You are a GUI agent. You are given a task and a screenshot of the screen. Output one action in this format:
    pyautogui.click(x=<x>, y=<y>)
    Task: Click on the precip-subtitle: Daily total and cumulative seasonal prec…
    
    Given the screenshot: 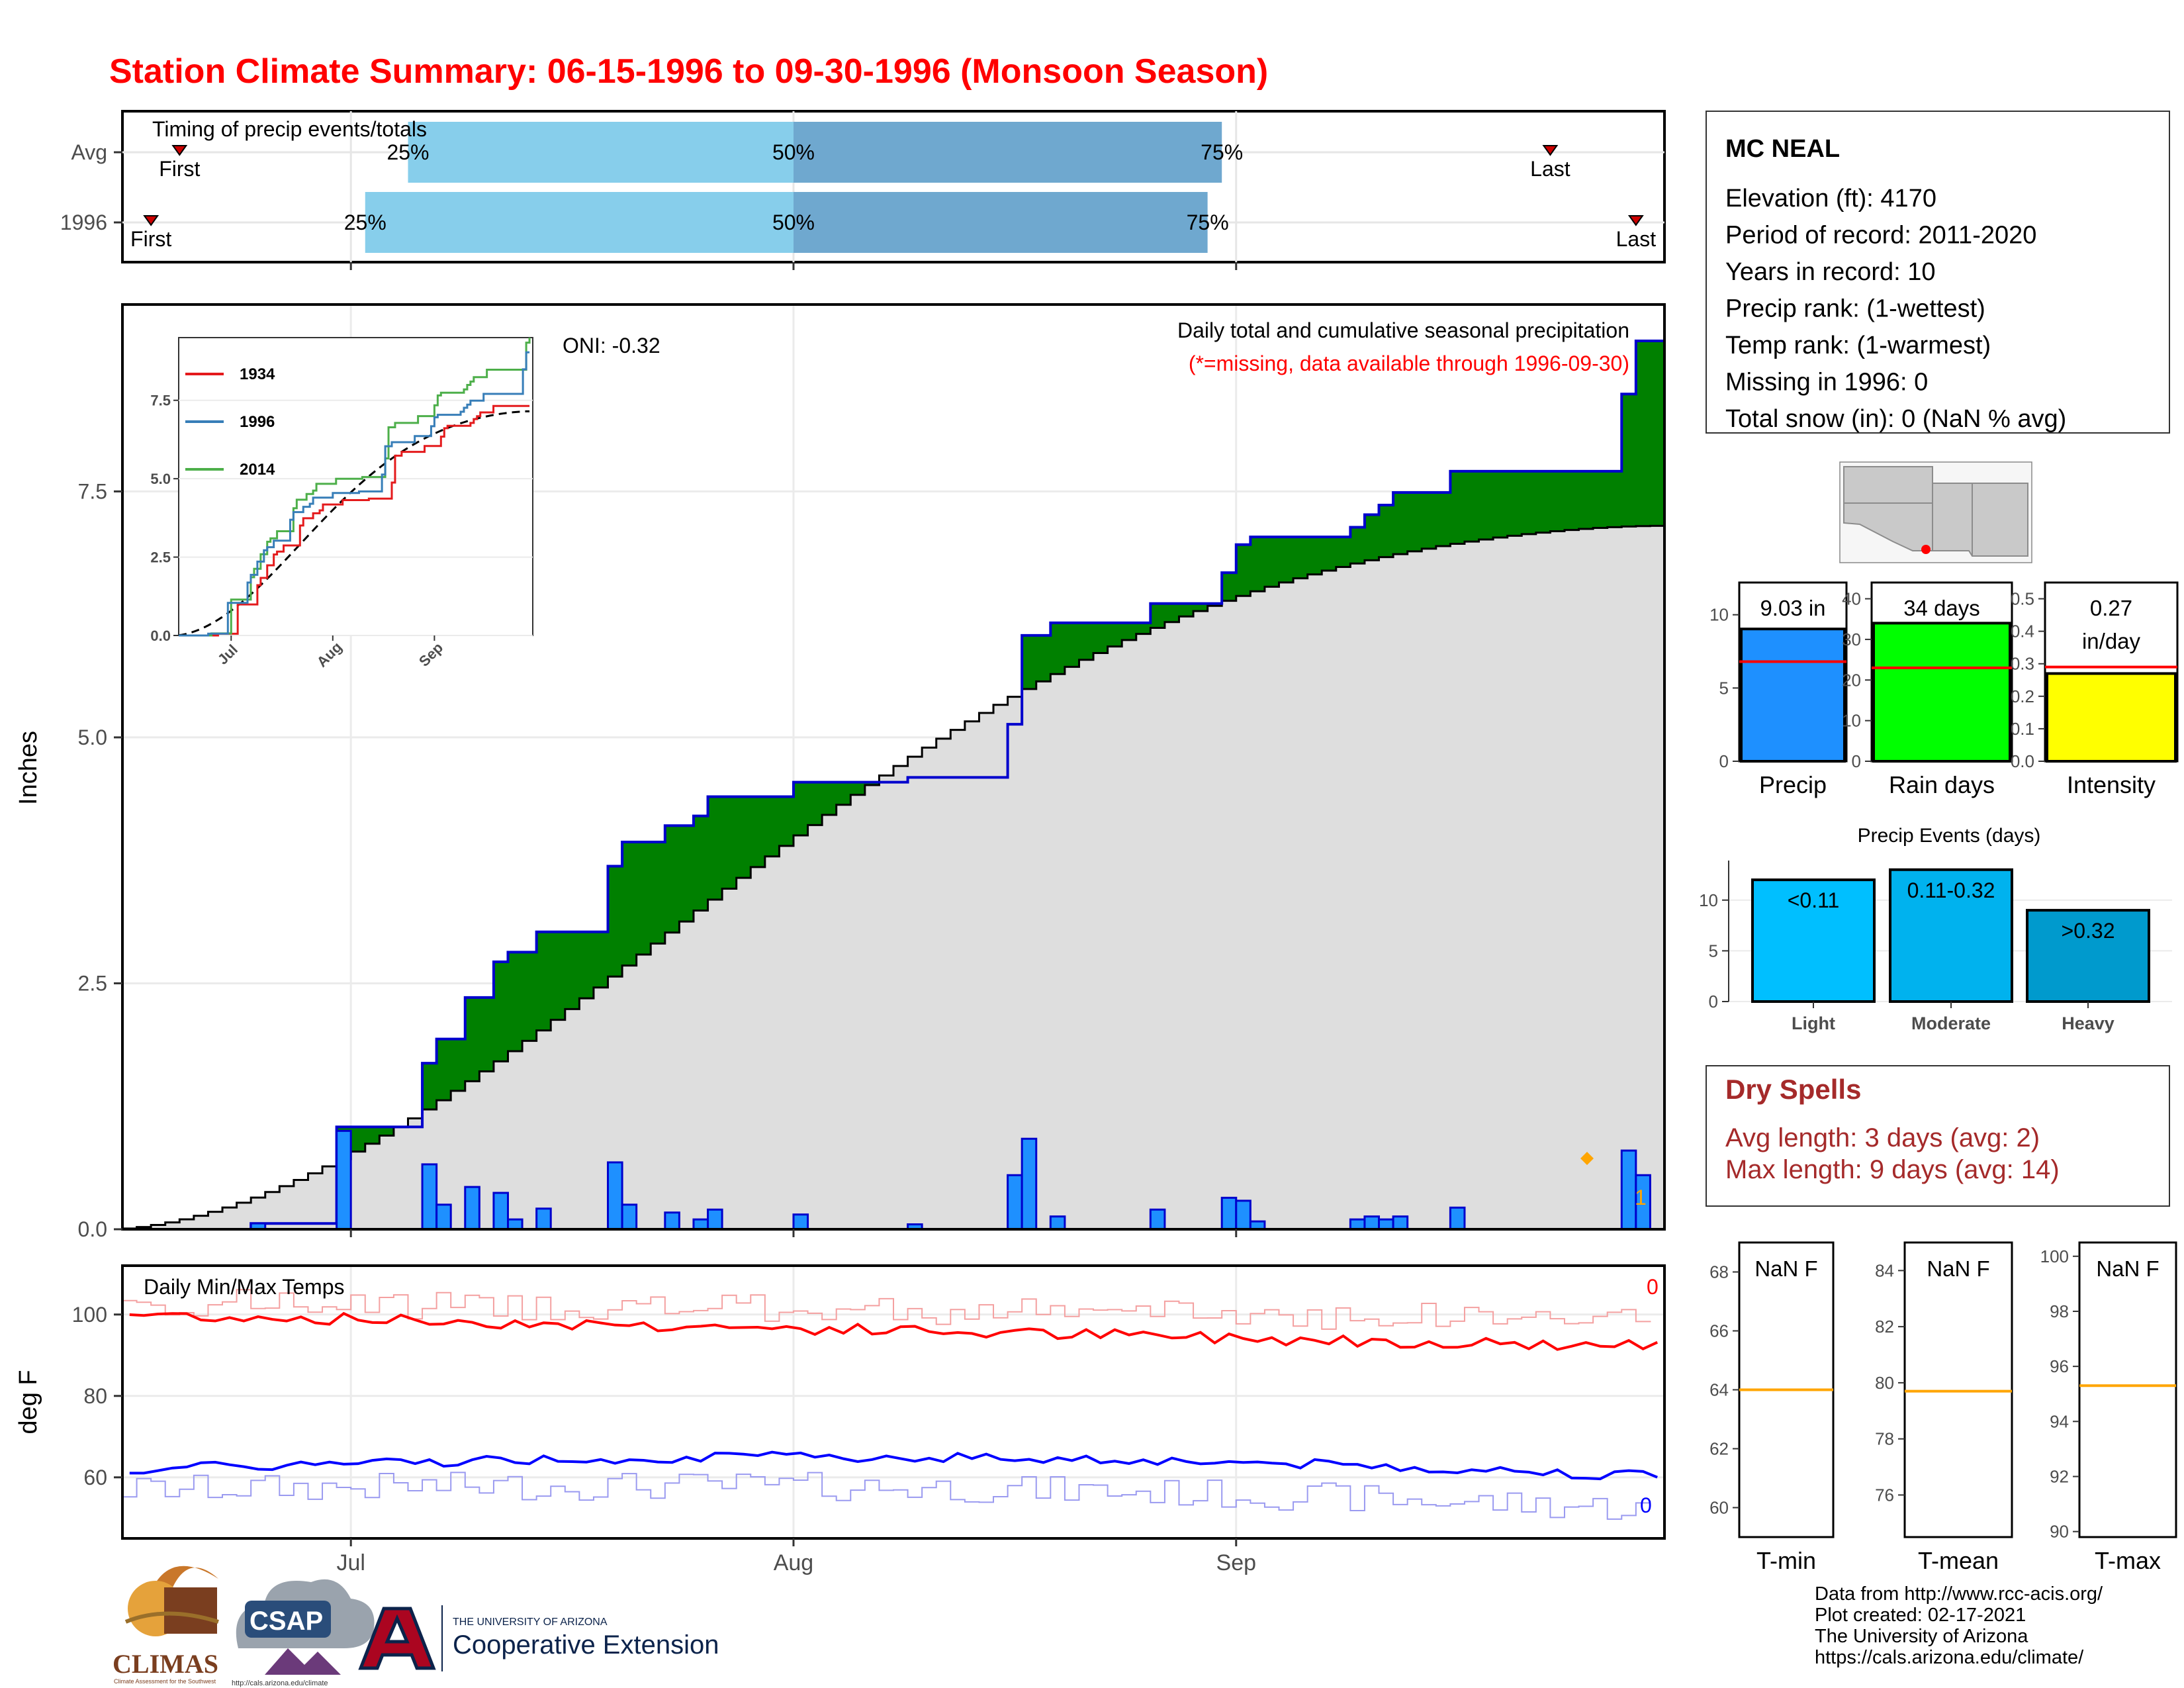 What is the action you would take?
    pyautogui.click(x=1403, y=330)
    